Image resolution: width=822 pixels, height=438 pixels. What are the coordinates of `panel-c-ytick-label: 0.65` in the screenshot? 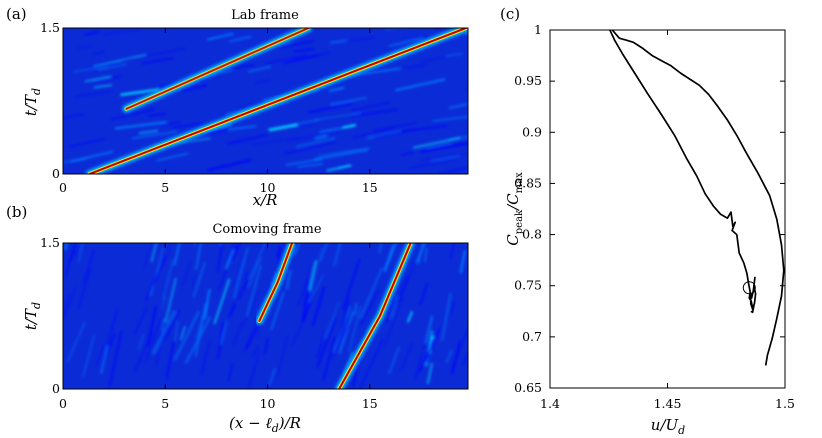 It's located at (528, 387).